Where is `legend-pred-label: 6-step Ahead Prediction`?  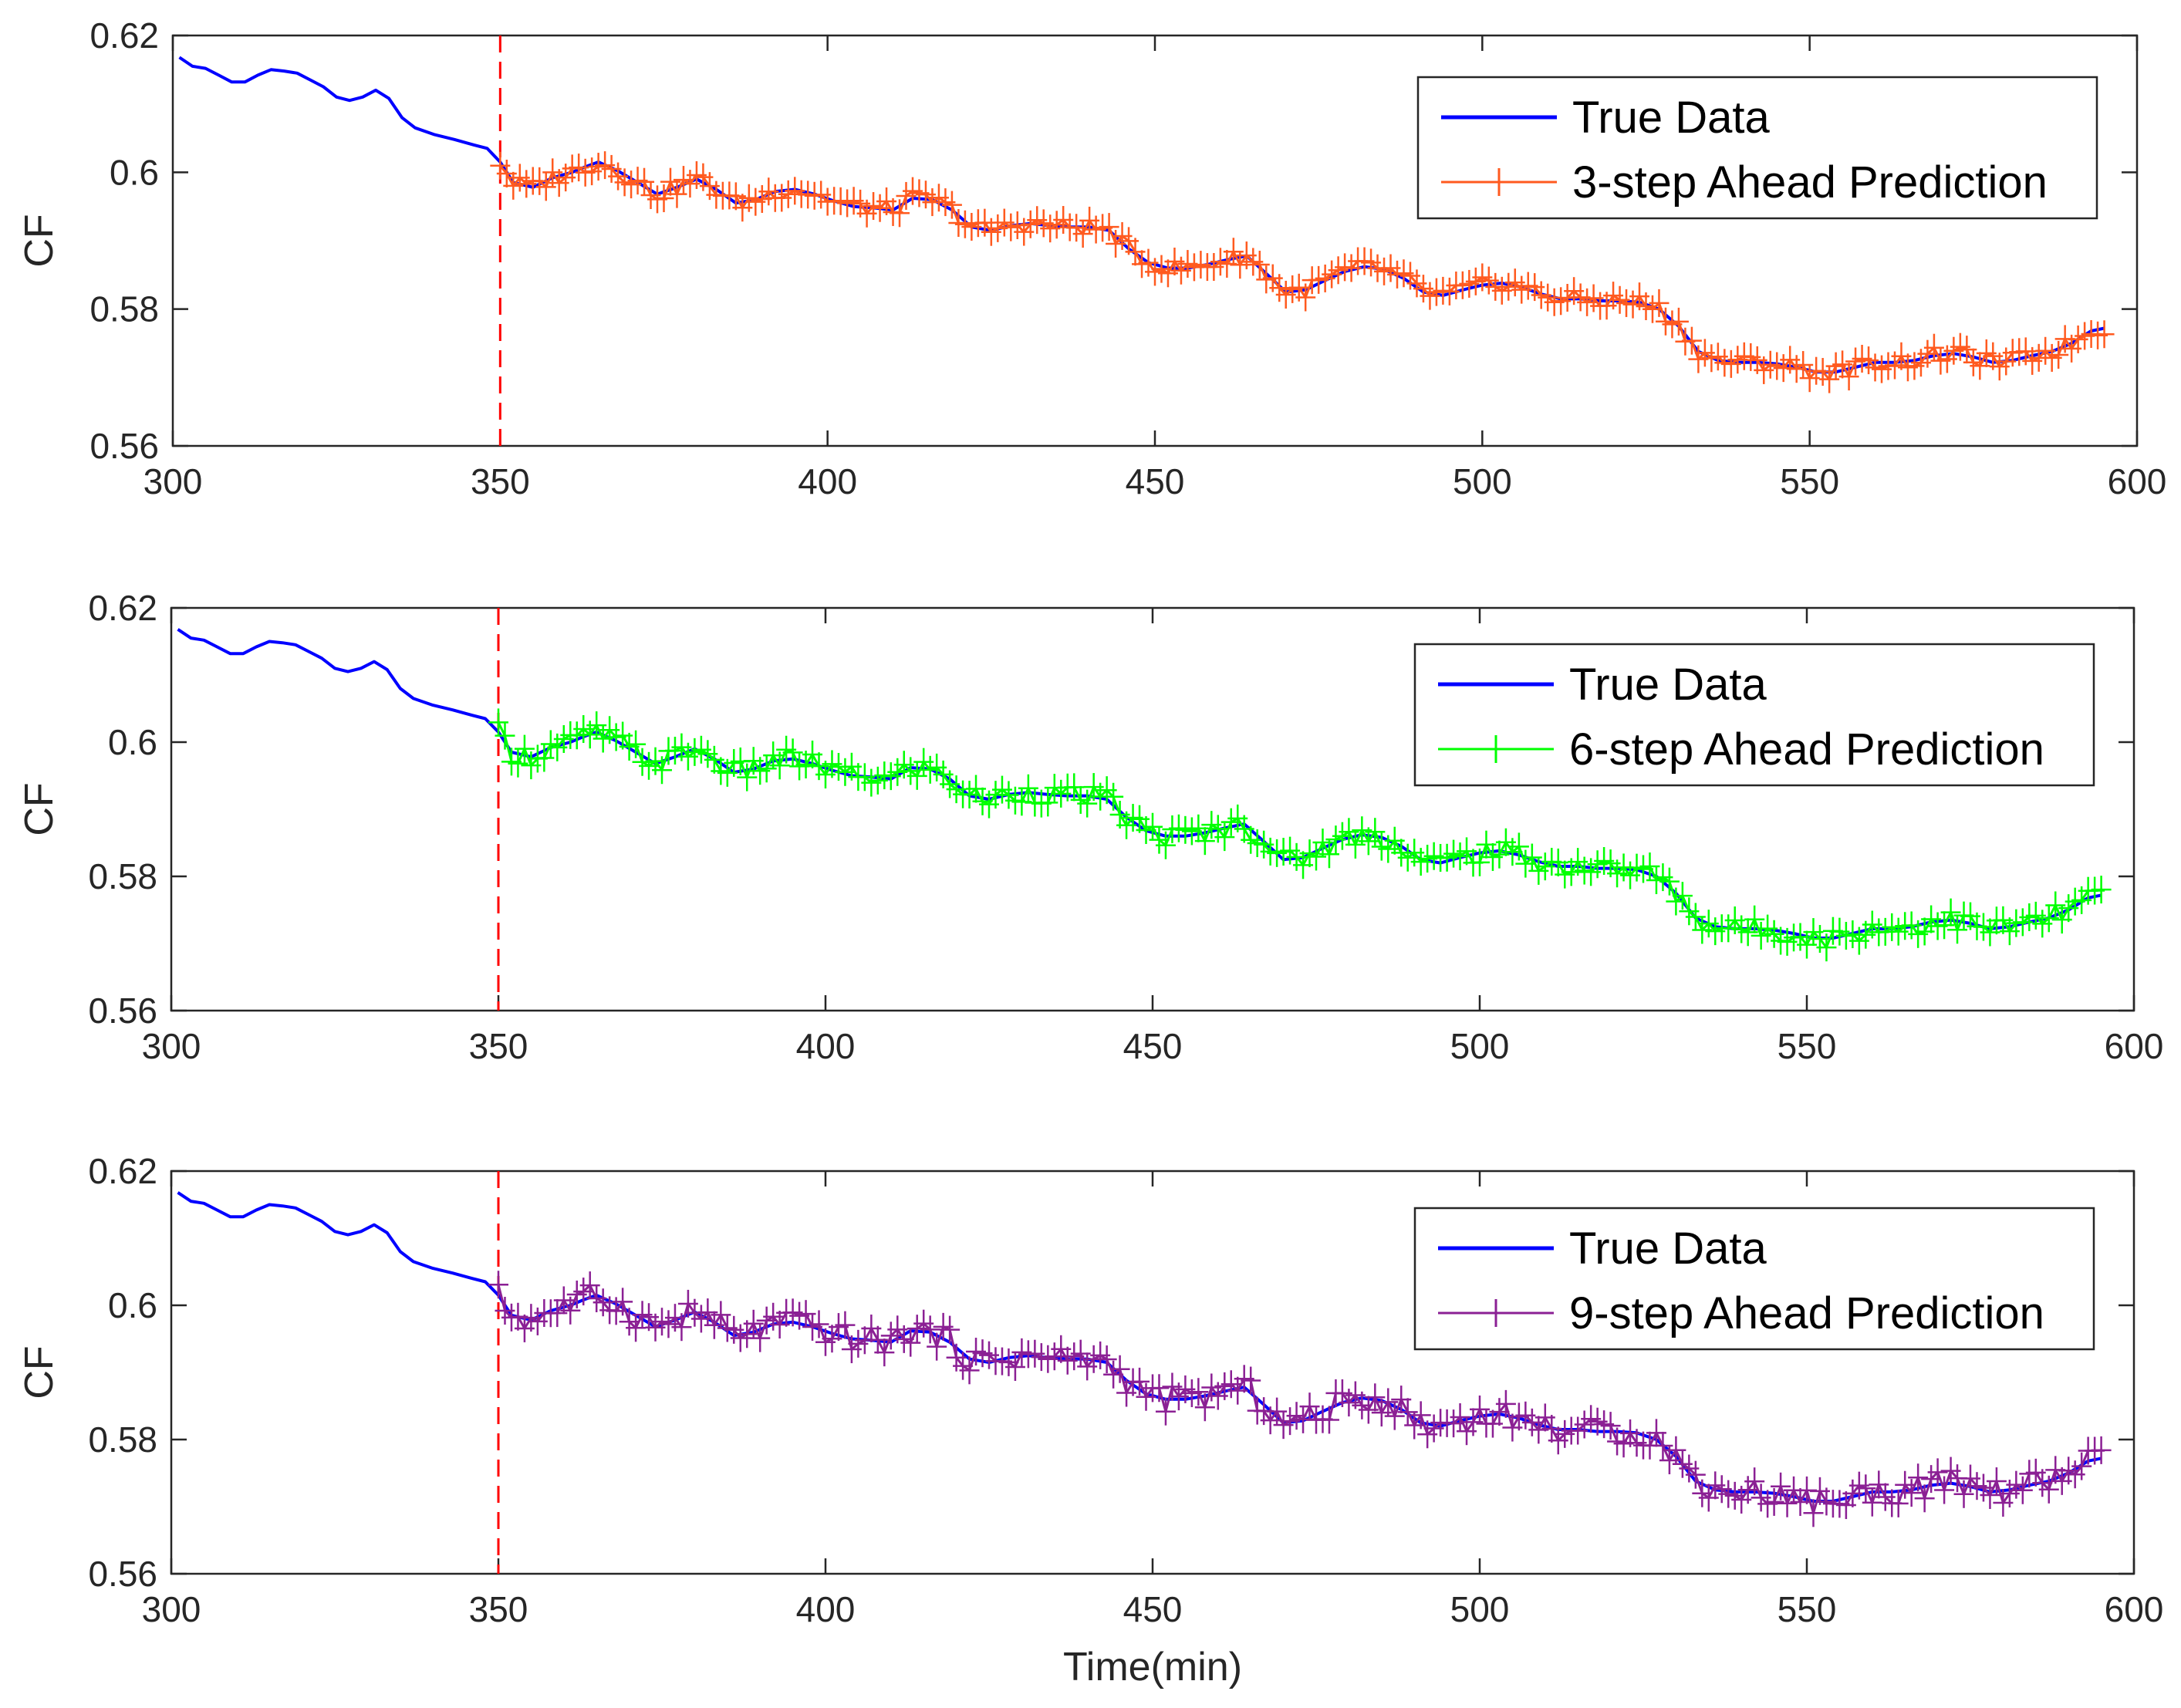
legend-pred-label: 6-step Ahead Prediction is located at coordinates (1806, 750).